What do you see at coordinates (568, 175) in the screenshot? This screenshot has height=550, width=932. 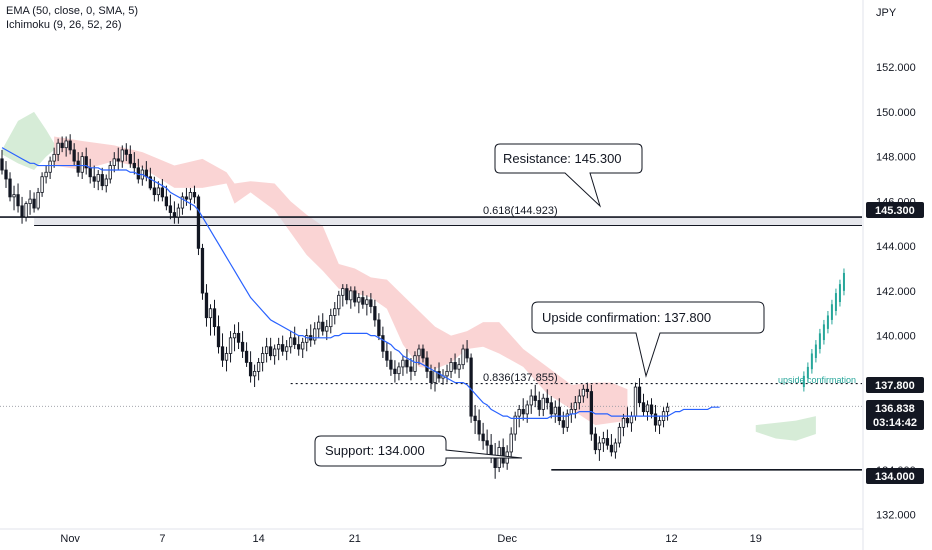 I see `resistance-callout: Resistance: 145.300` at bounding box center [568, 175].